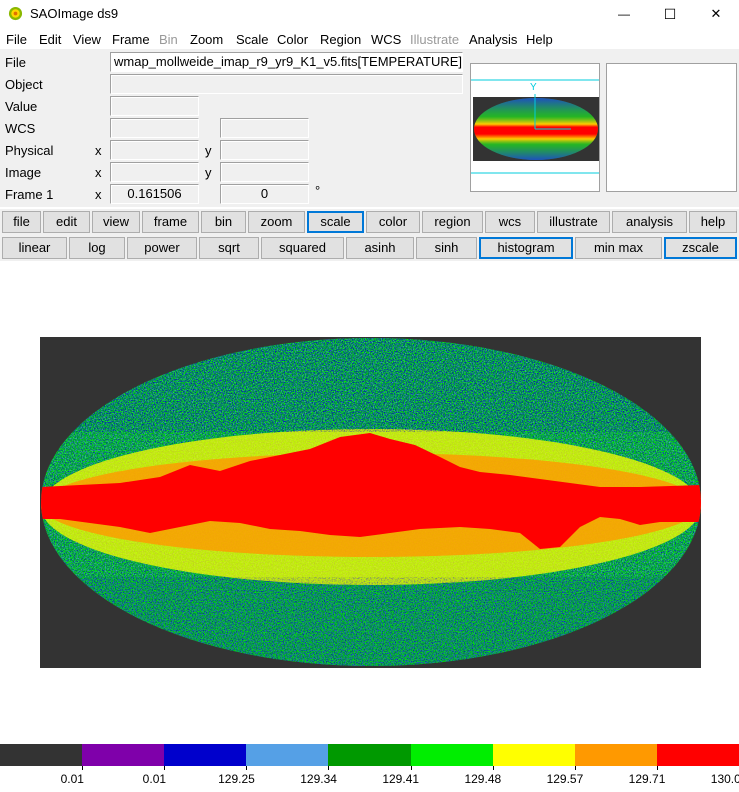 This screenshot has height=792, width=739. What do you see at coordinates (154, 194) in the screenshot?
I see `frame-zoom-field: 0.161506` at bounding box center [154, 194].